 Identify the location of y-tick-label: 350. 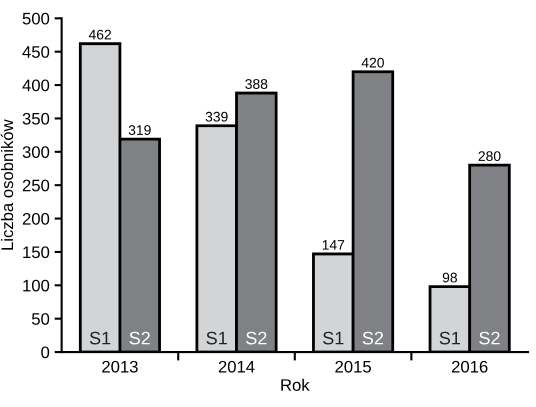
(36, 118).